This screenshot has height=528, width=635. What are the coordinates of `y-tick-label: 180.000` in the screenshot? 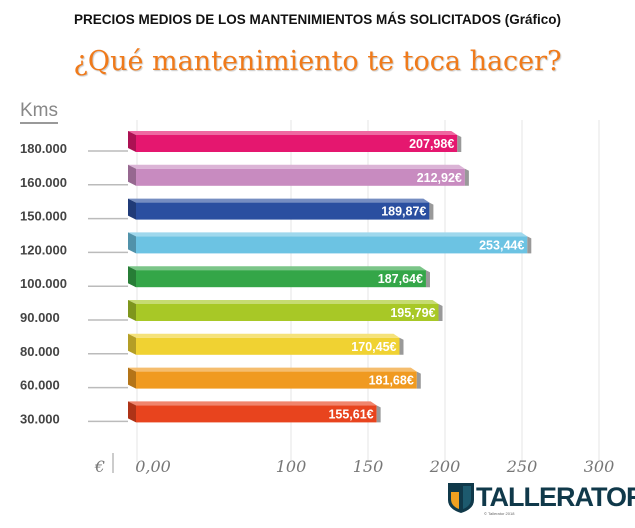 It's located at (43, 148).